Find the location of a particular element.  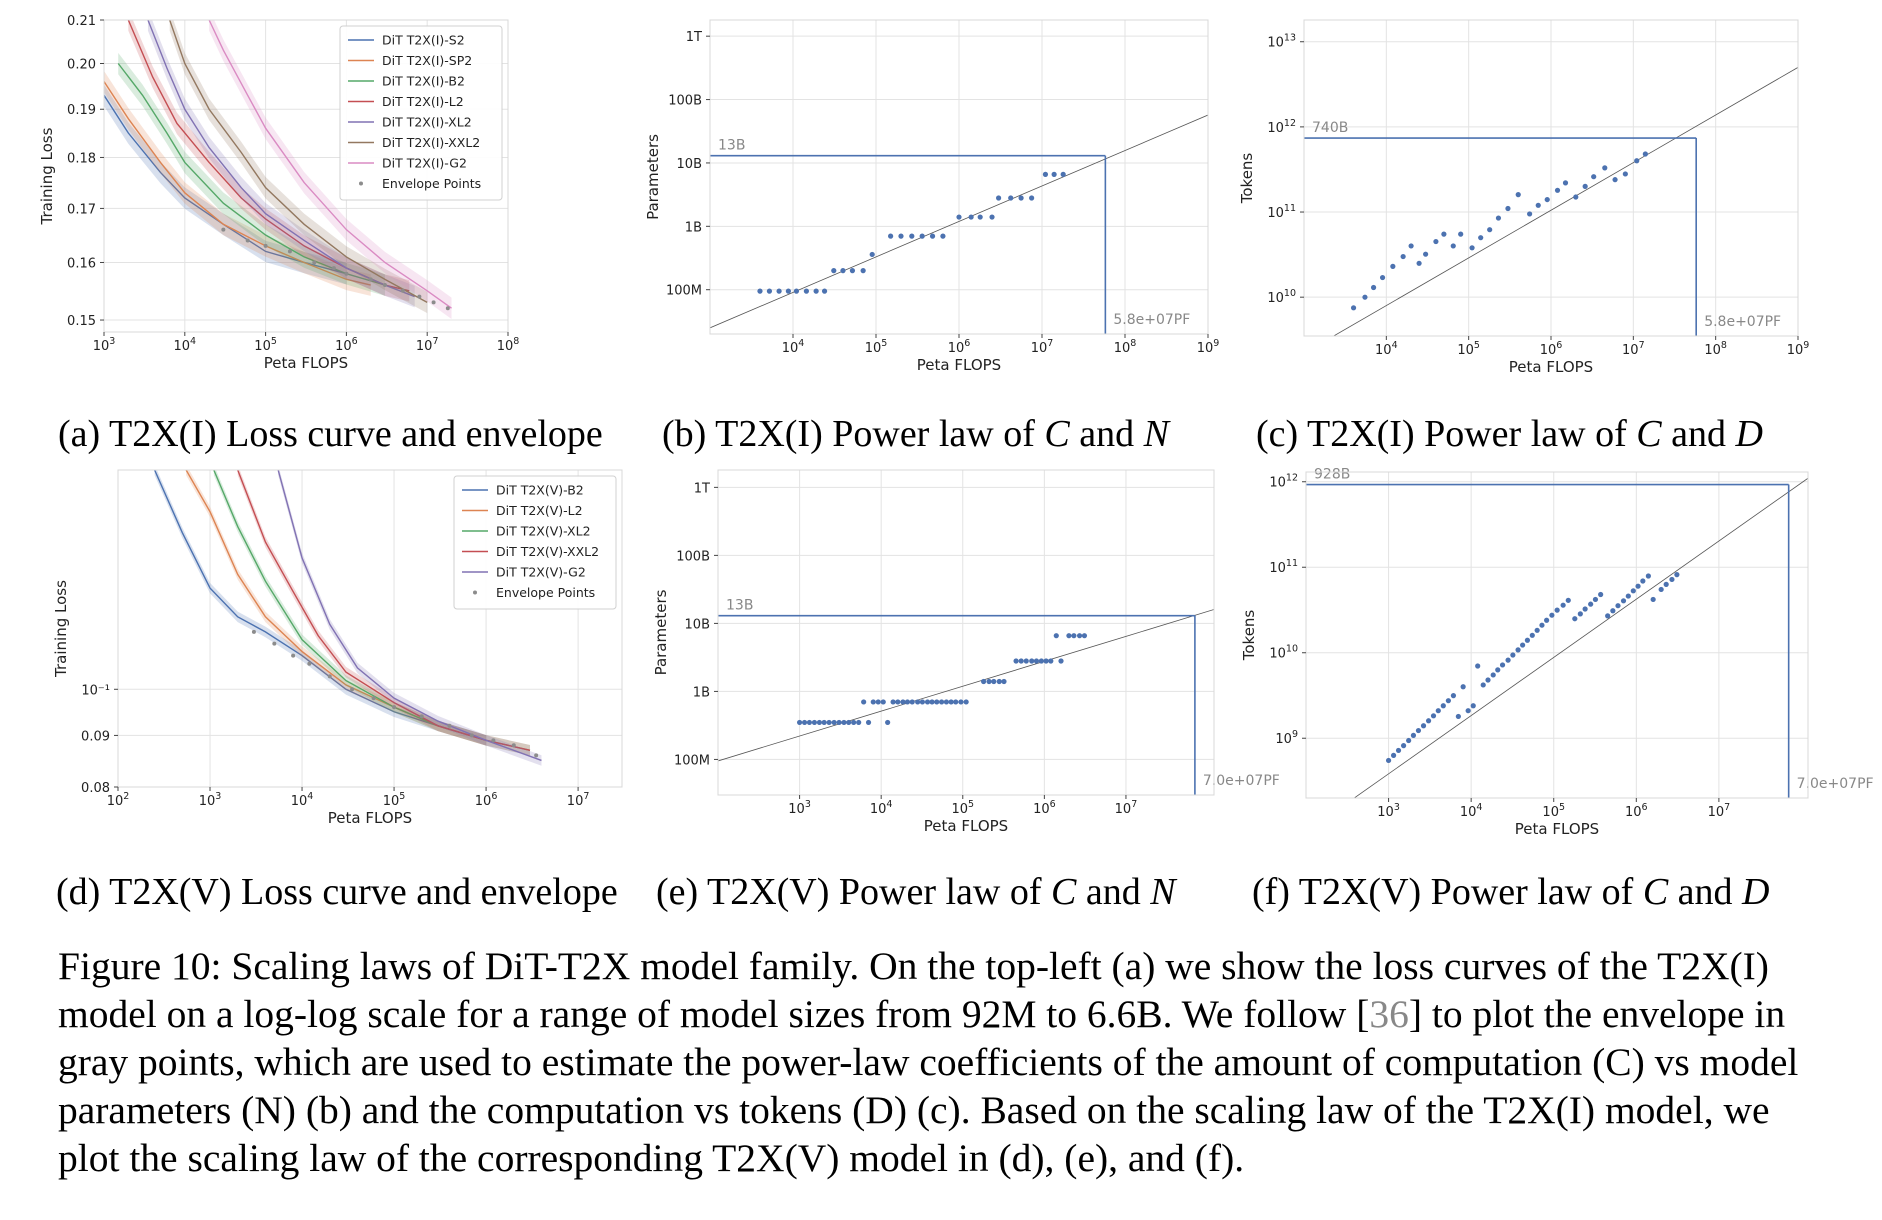

x-tick-label: 10³ is located at coordinates (210, 800).